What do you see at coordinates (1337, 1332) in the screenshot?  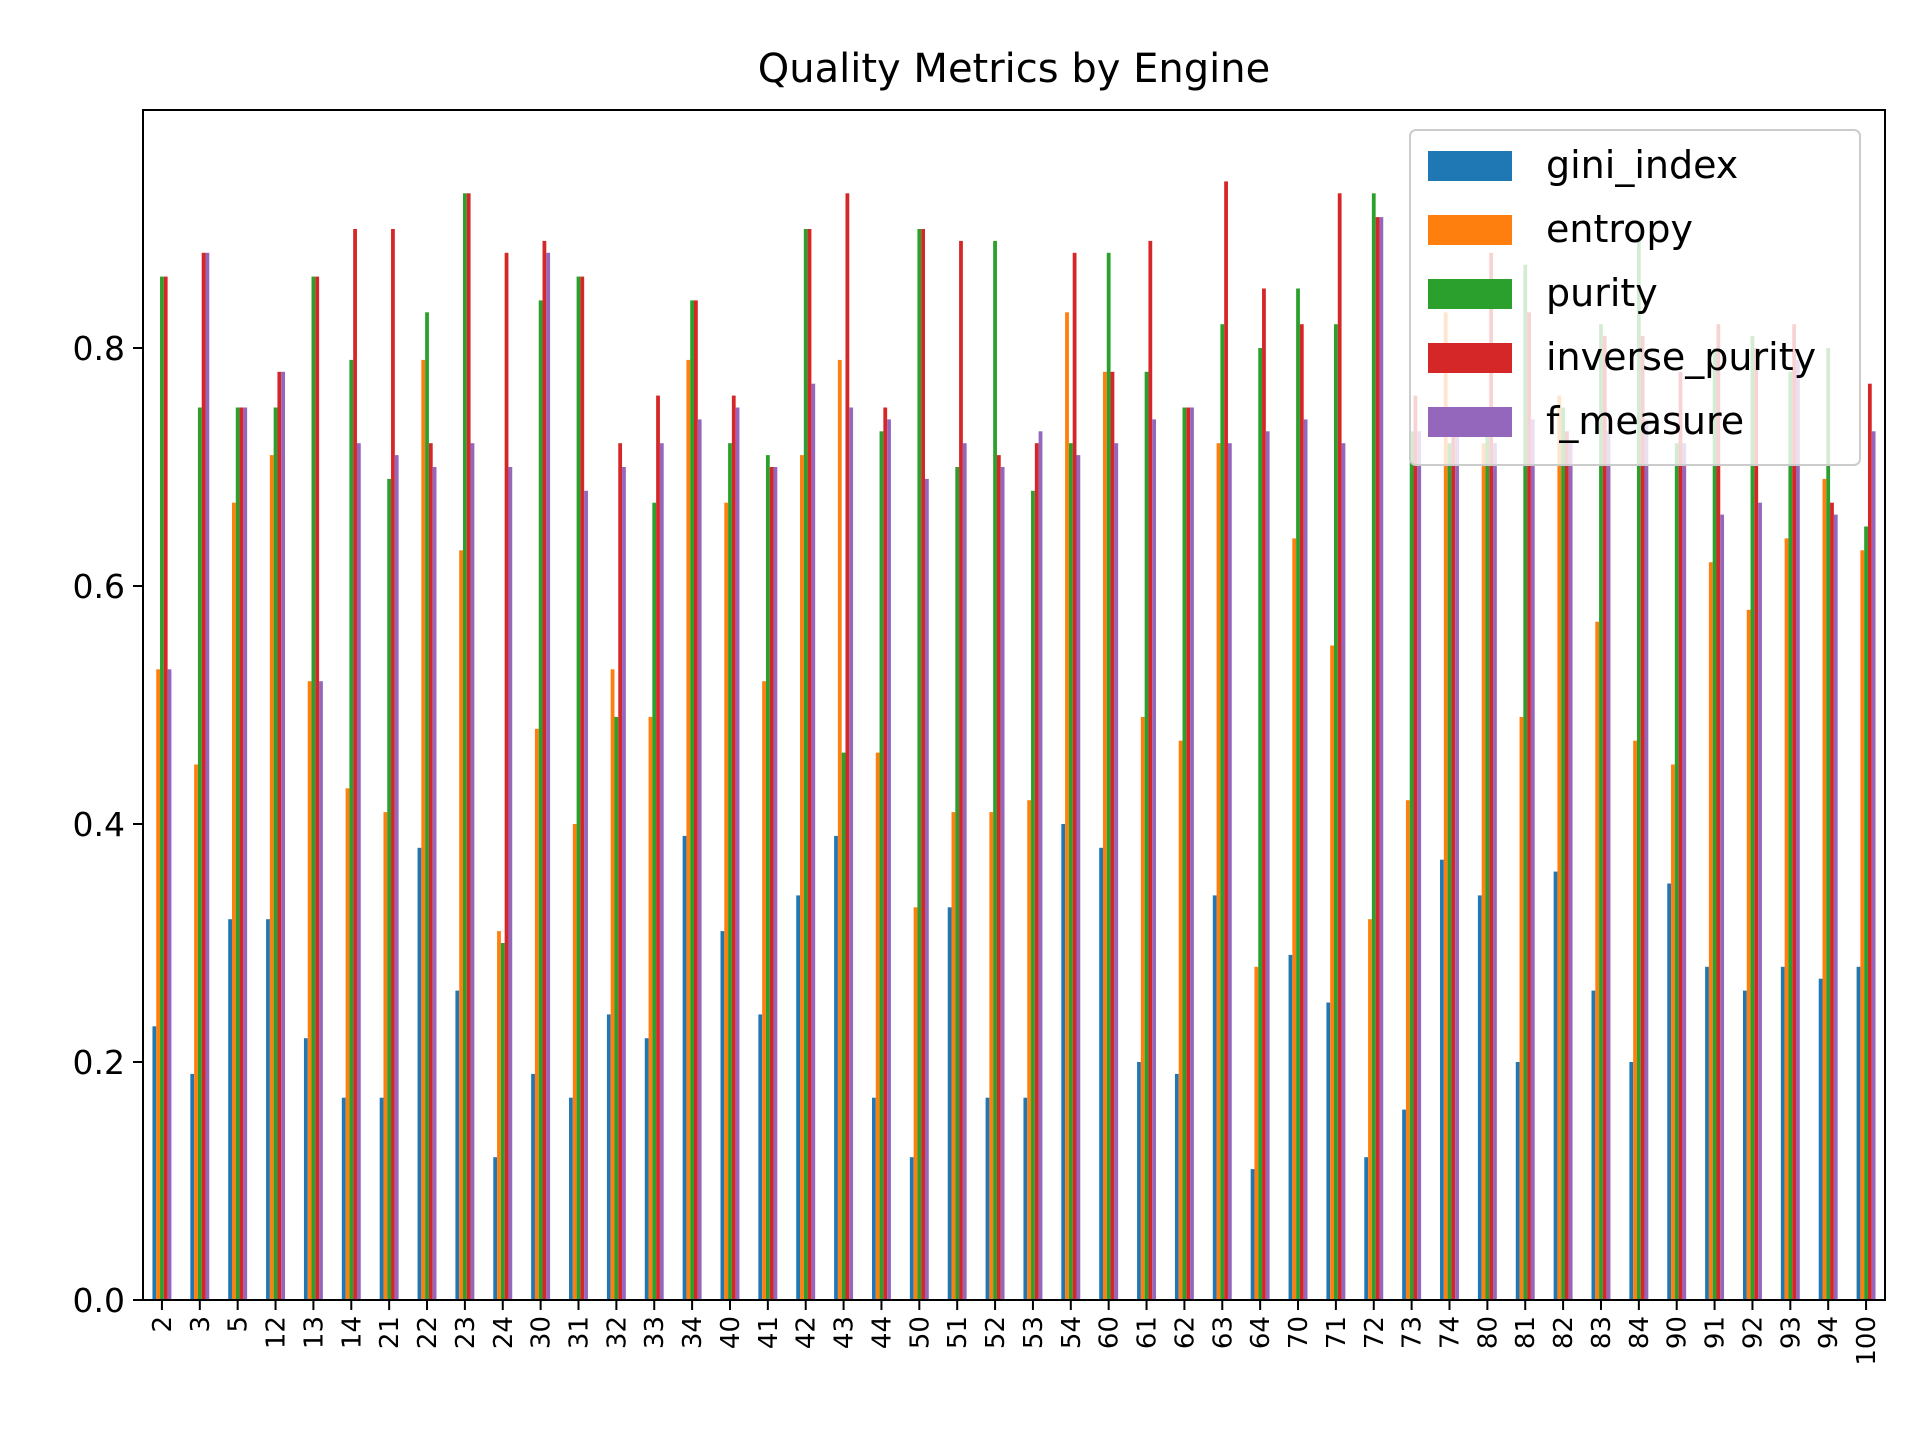 I see `x-tick-label-71: 71` at bounding box center [1337, 1332].